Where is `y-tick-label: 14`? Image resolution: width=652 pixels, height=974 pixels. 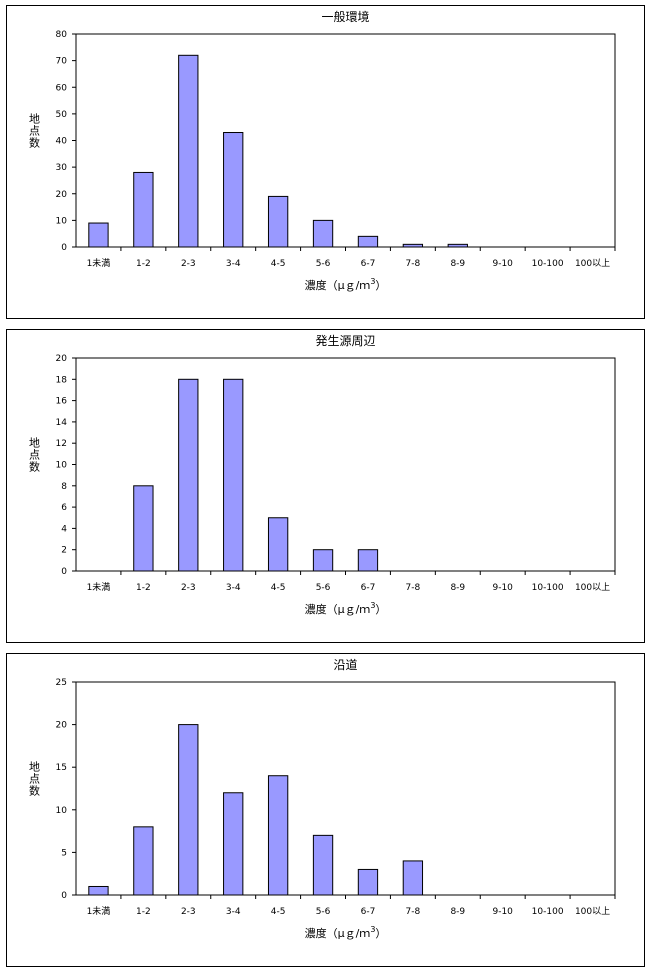
y-tick-label: 14 is located at coordinates (62, 423).